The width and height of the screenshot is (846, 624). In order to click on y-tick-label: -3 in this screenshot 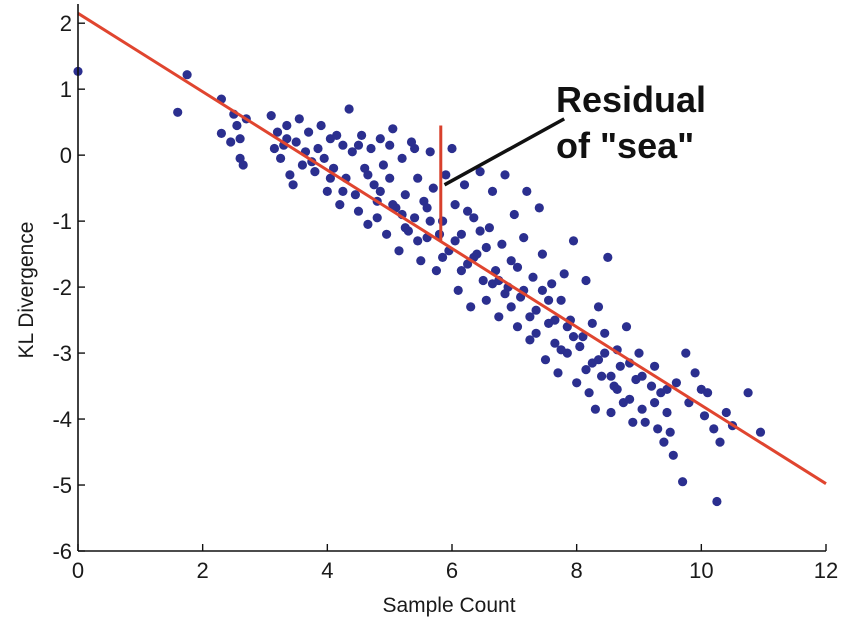, I will do `click(62, 353)`.